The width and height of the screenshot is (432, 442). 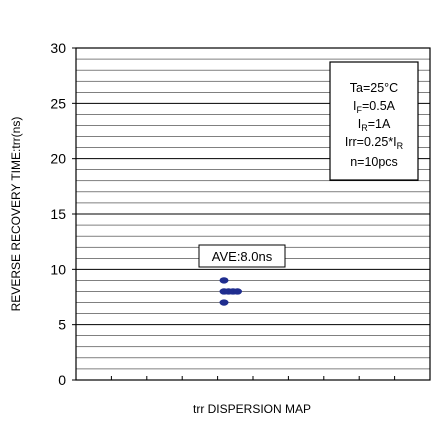 What do you see at coordinates (16, 214) in the screenshot?
I see `y-axis-label: REVERSE RECOVERY TIME:trr(ns)` at bounding box center [16, 214].